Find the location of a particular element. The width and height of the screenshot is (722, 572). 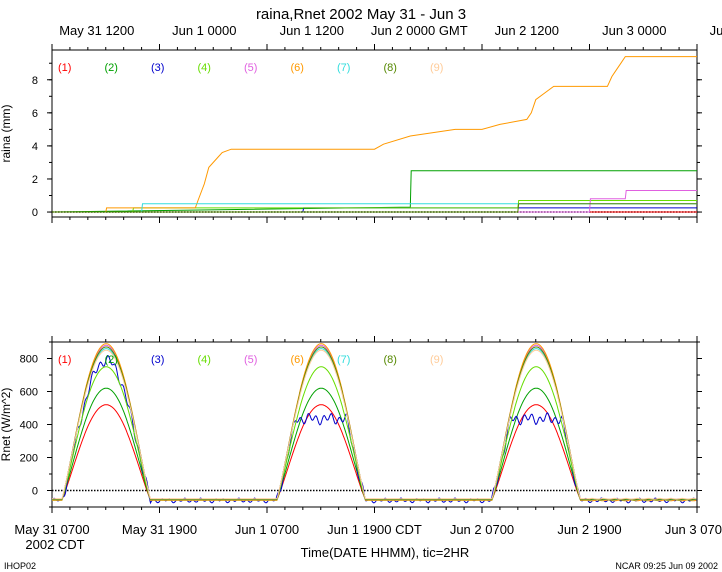

y-tick-label: 6 is located at coordinates (35, 114).